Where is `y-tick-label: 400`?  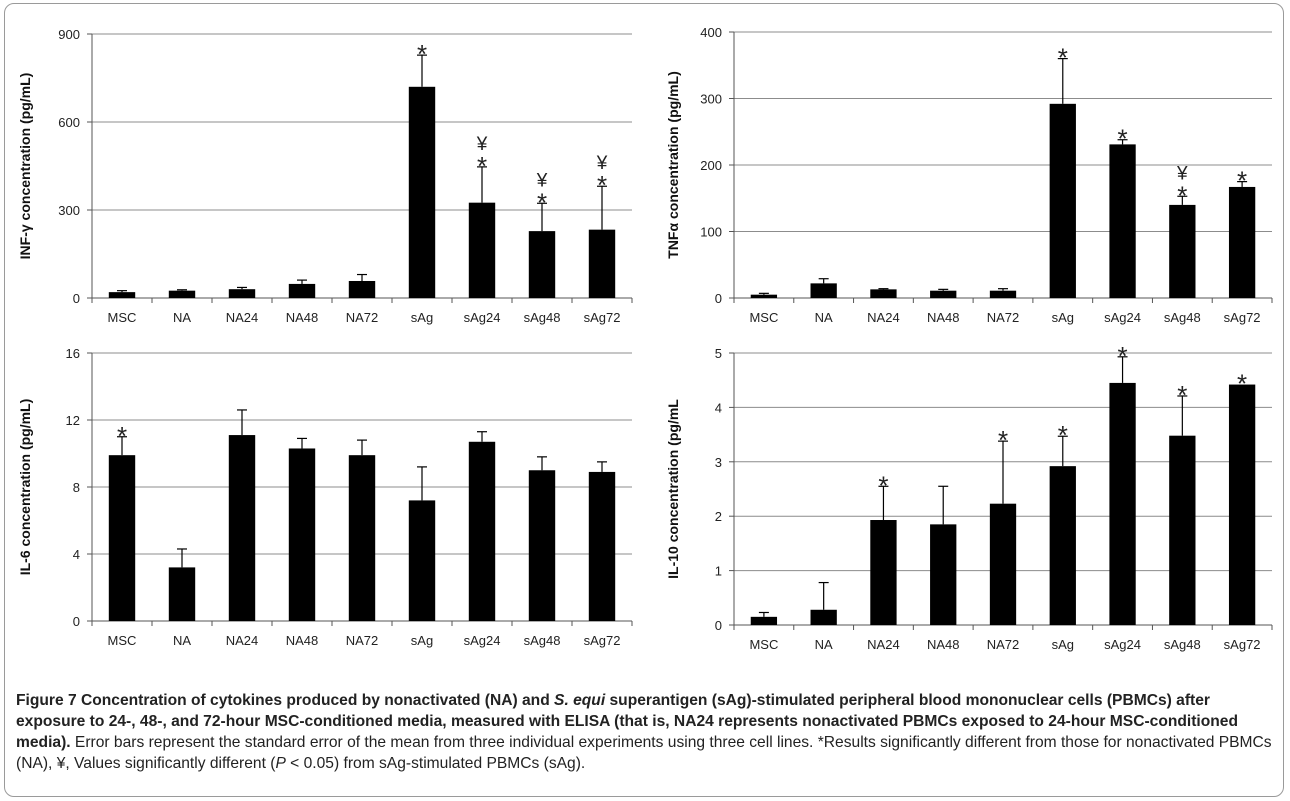
y-tick-label: 400 is located at coordinates (711, 32).